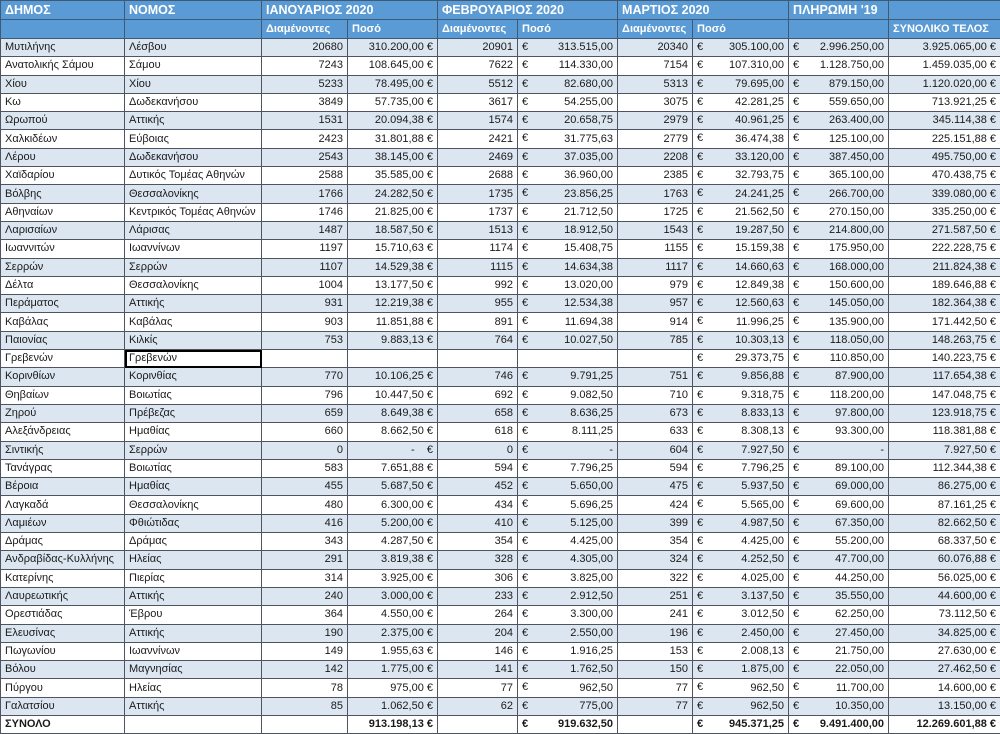  I want to click on cell-jan-amount: 13.177,50 €, so click(393, 285).